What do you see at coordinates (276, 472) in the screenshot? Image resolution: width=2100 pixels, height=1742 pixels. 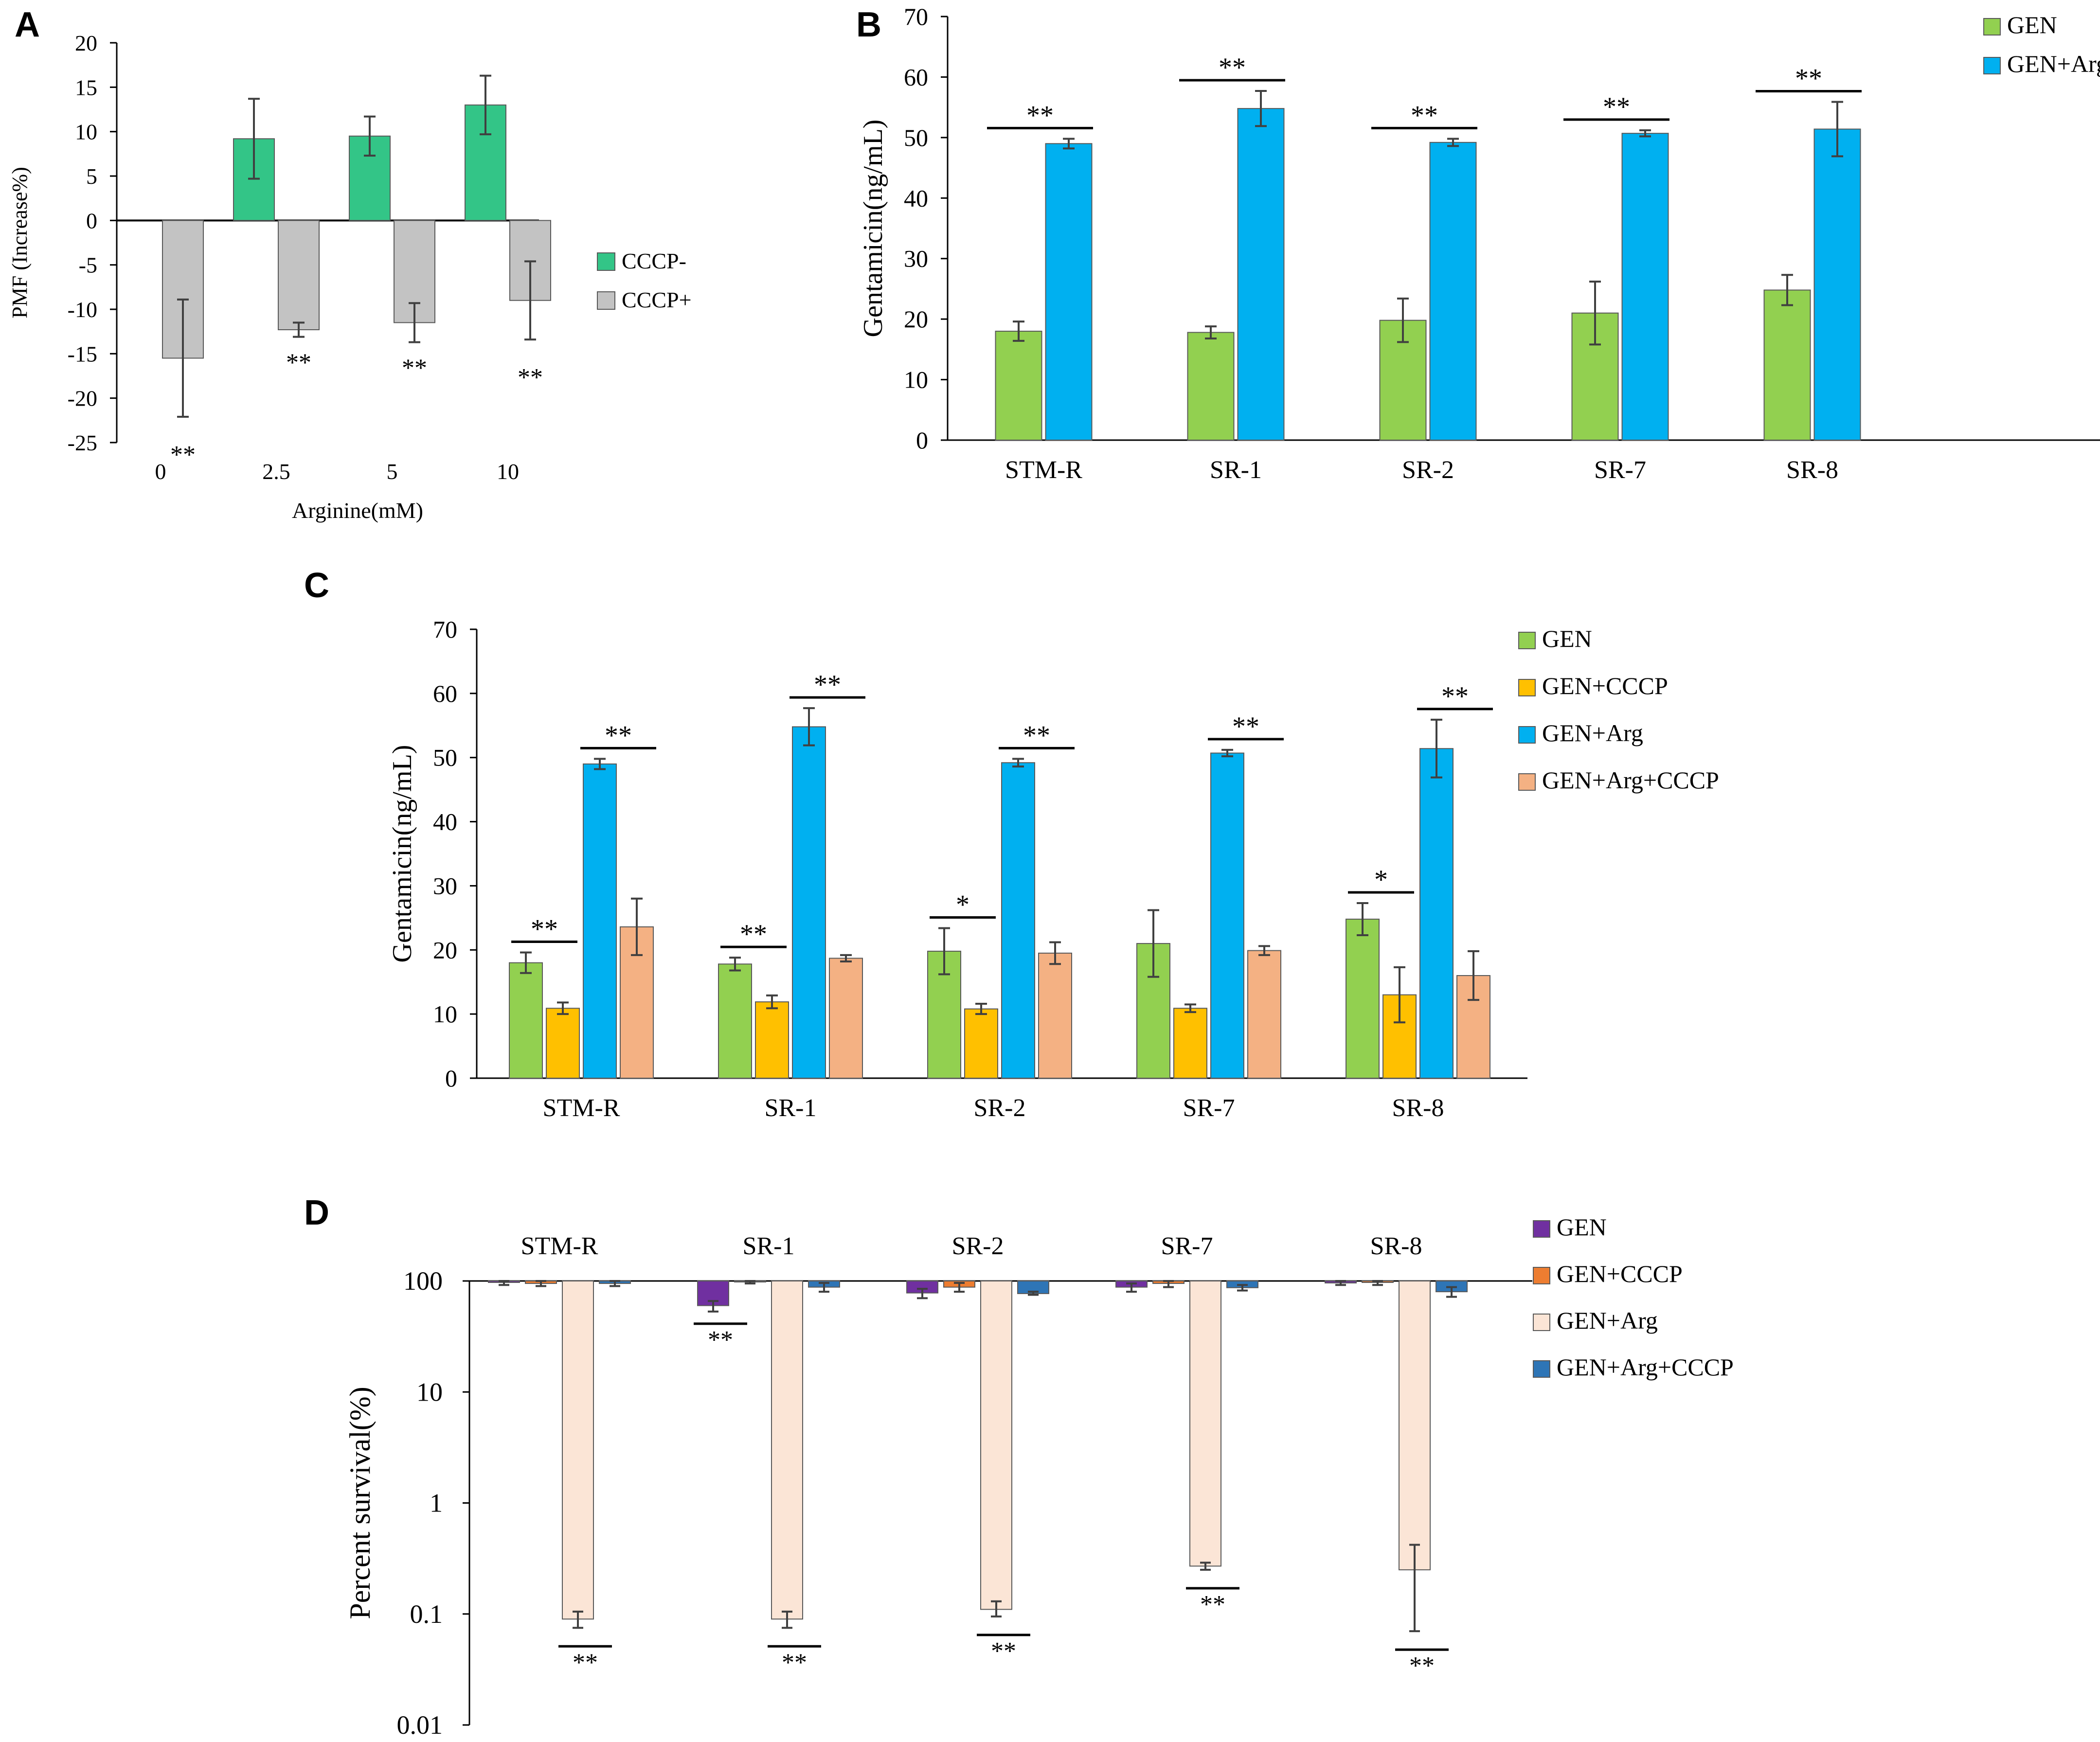 I see `panel-a-x-tick-label: 2.5` at bounding box center [276, 472].